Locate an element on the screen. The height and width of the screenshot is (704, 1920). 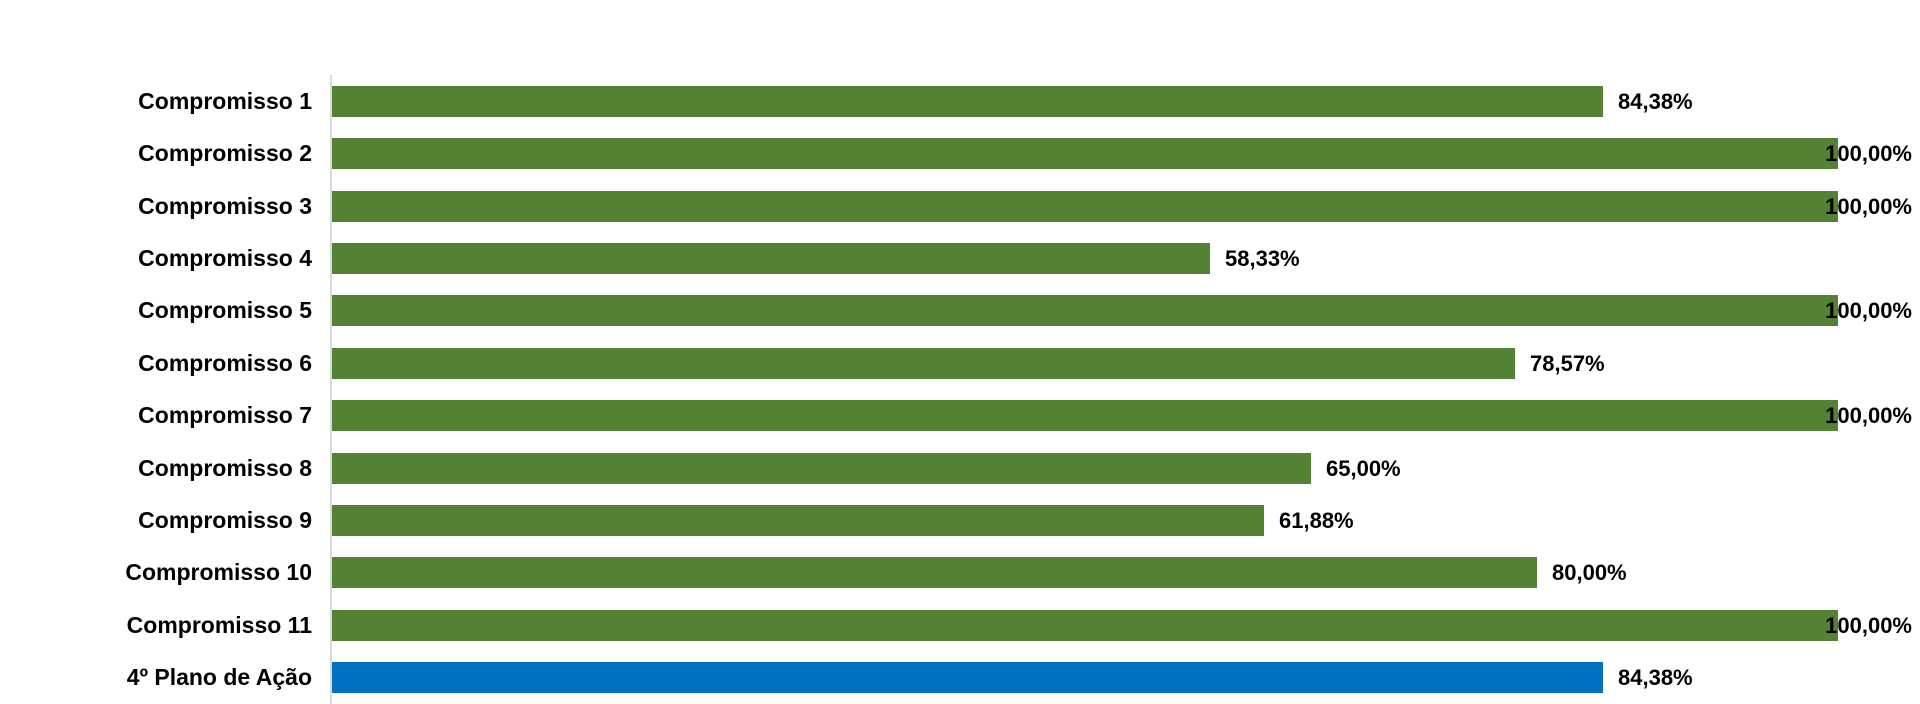
value-label: 78,57% is located at coordinates (1567, 363).